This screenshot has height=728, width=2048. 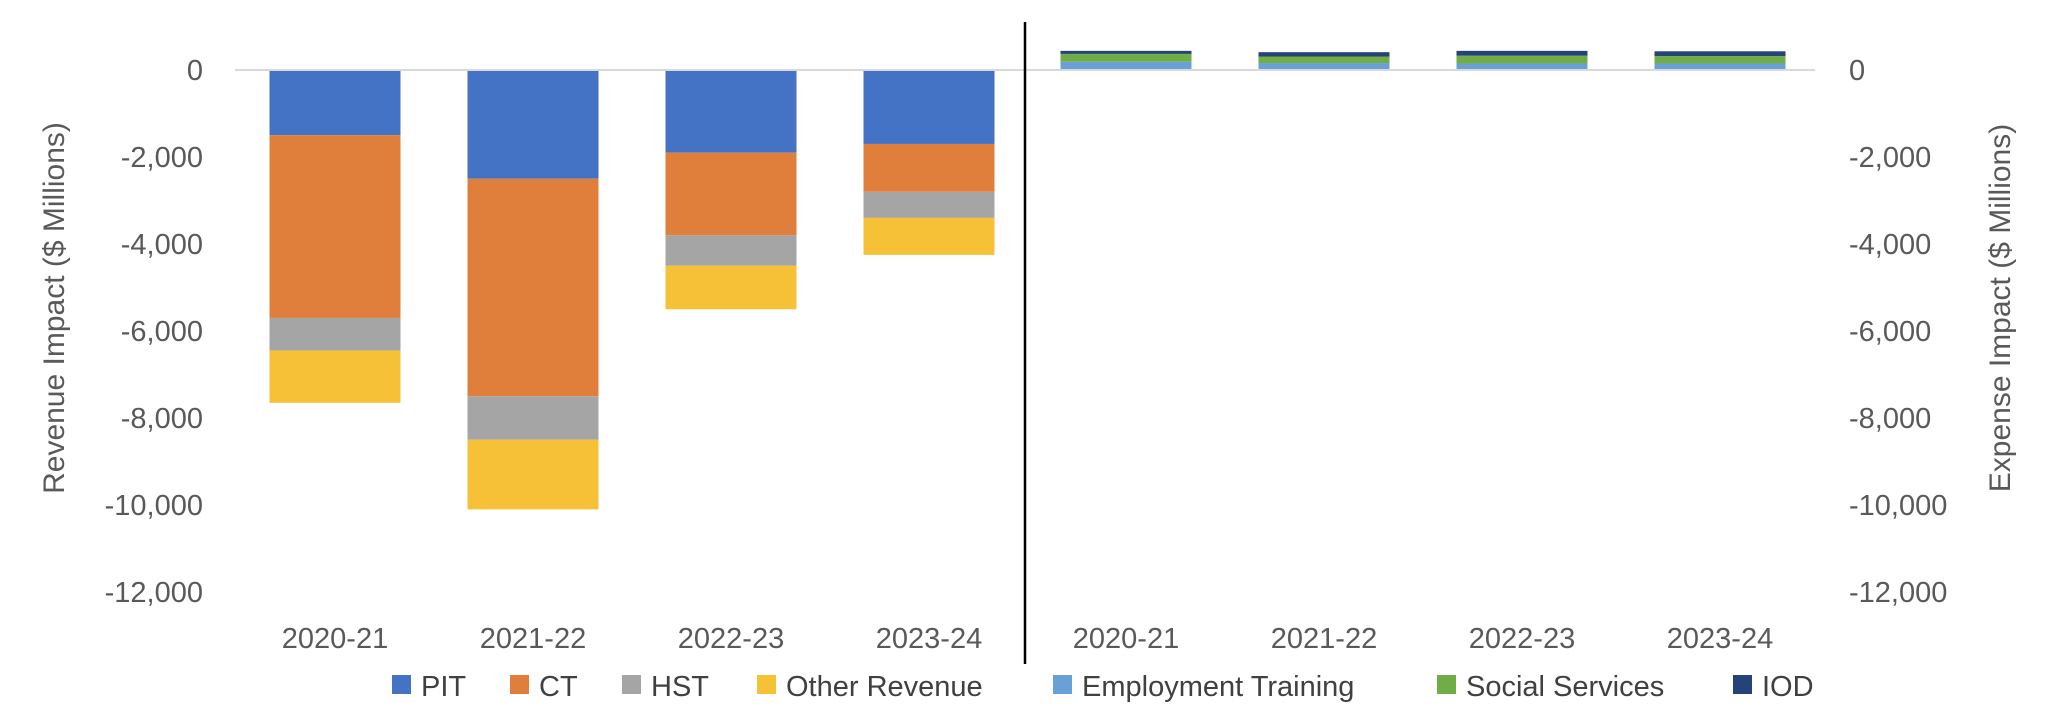 I want to click on revenue-category-label: 2020-21, so click(x=335, y=639).